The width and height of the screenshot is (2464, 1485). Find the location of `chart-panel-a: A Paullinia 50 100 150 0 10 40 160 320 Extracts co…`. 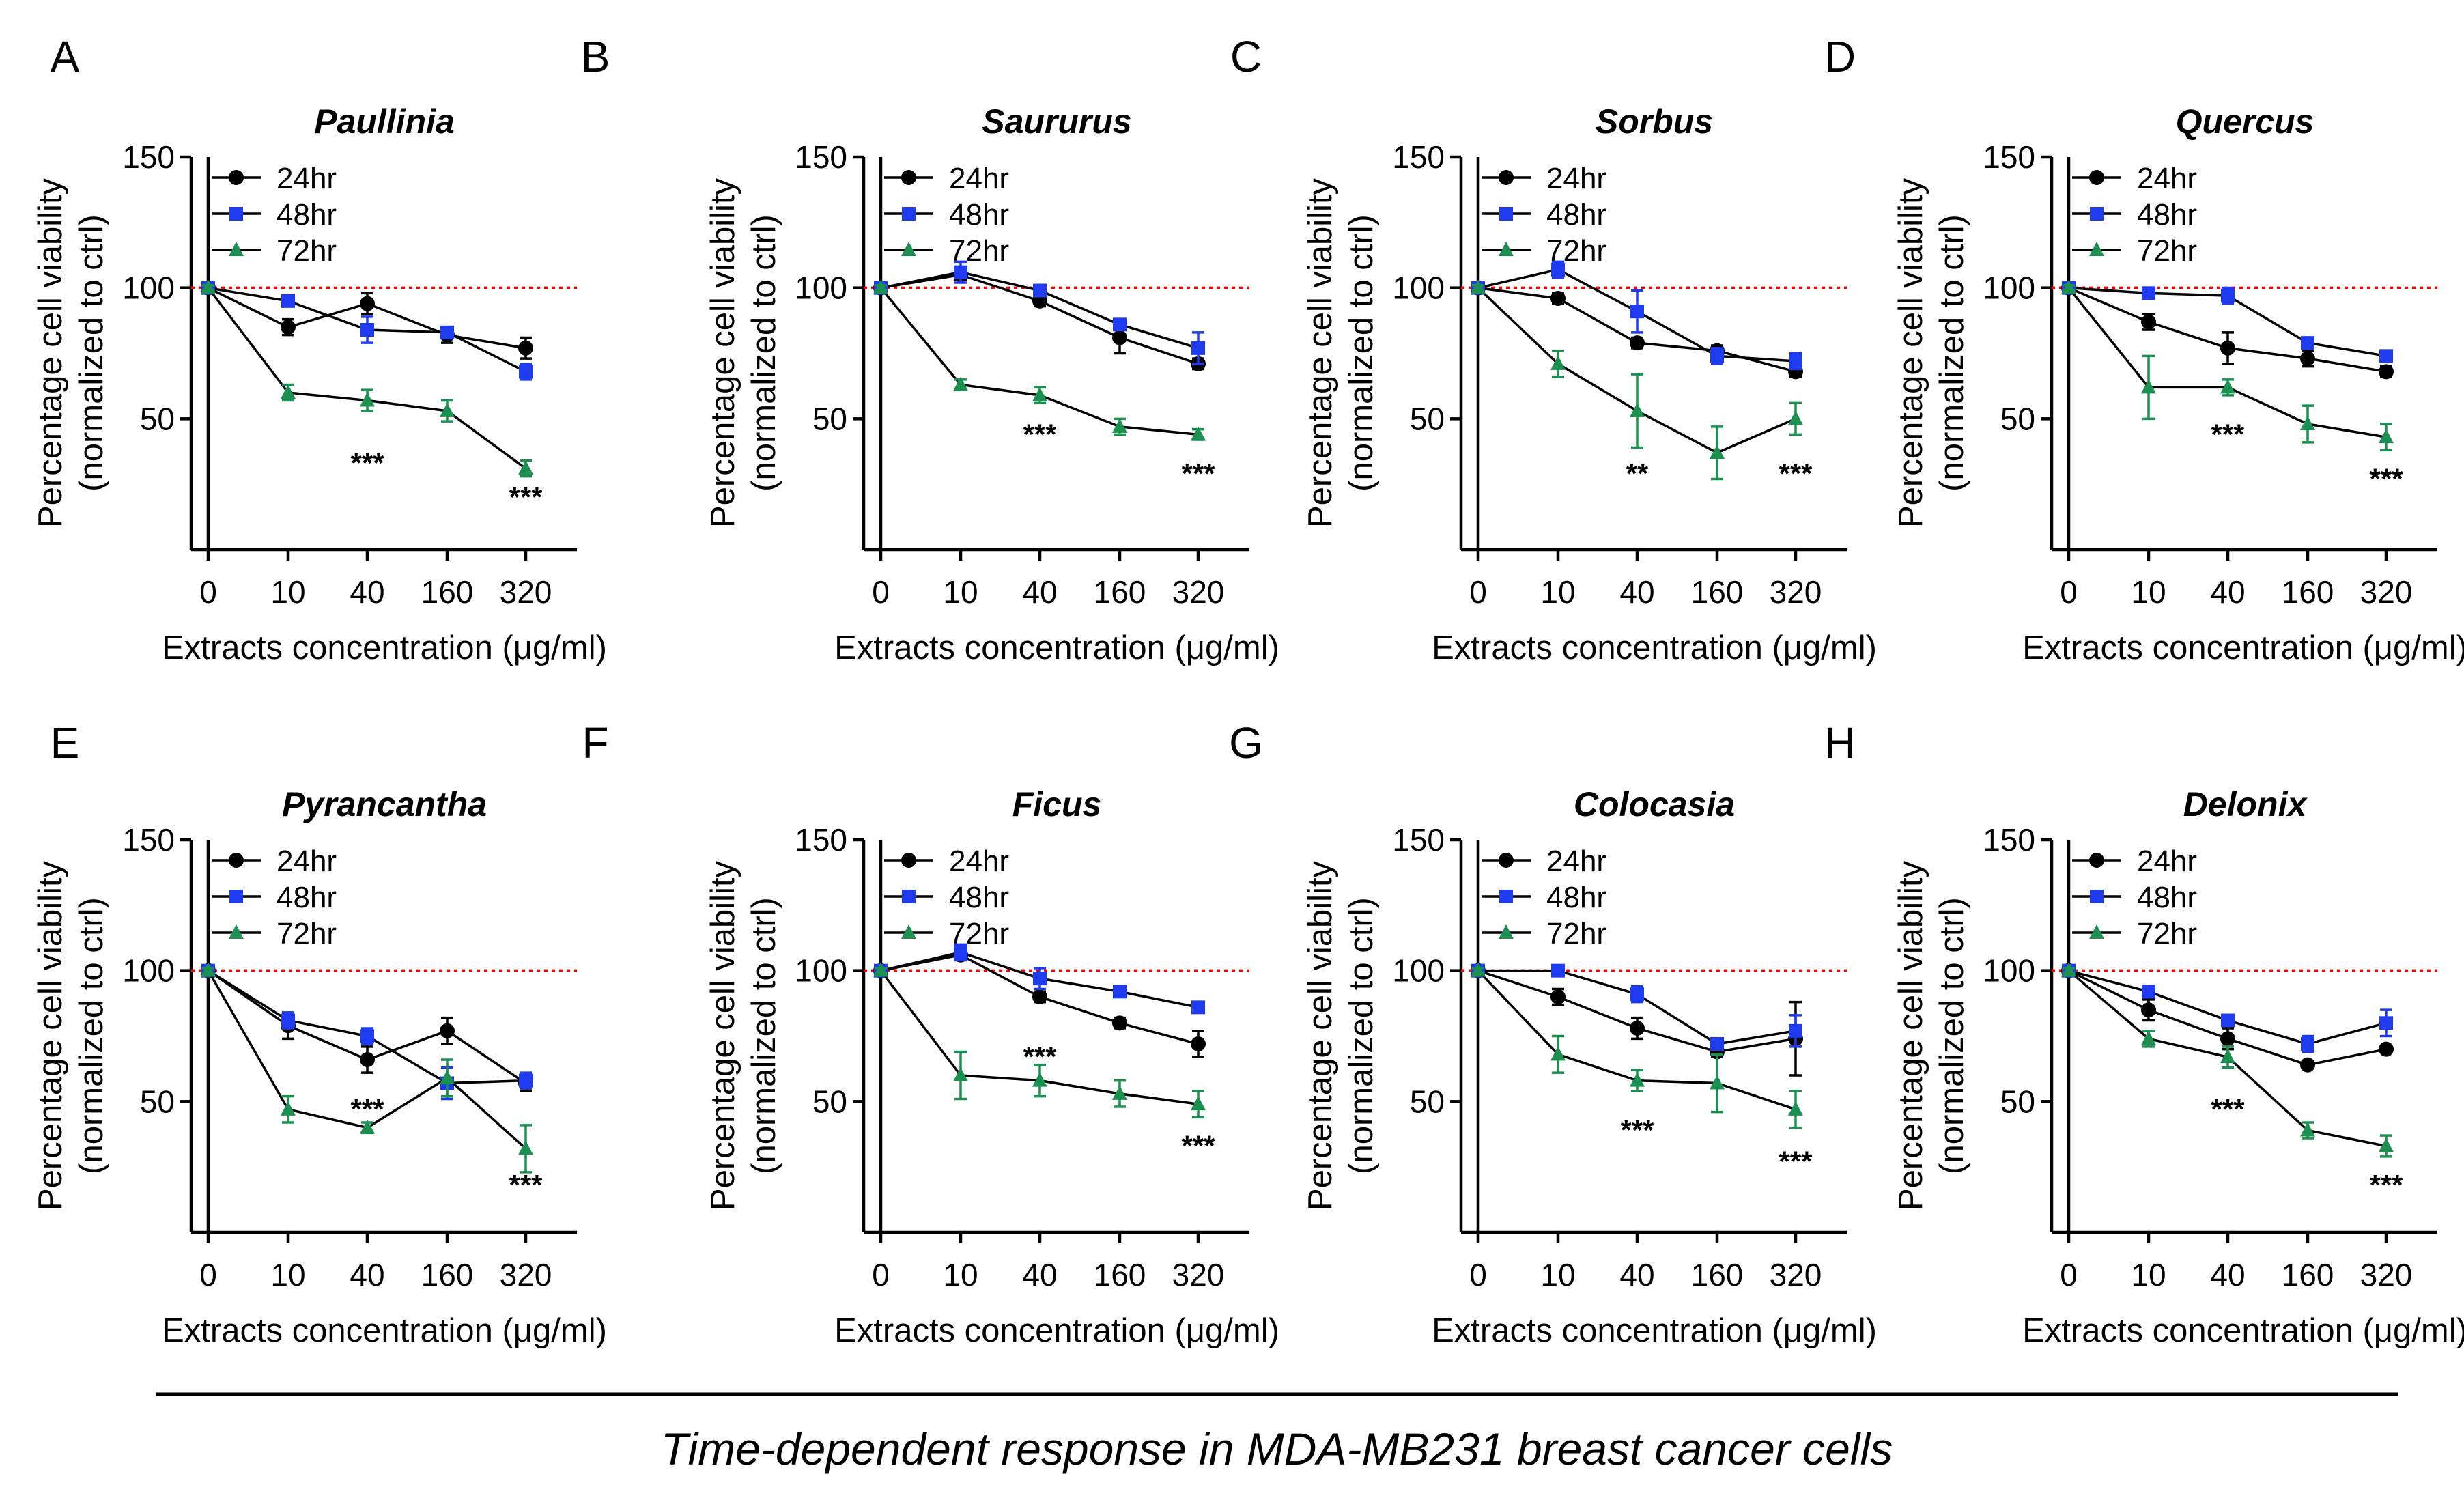

chart-panel-a: A Paullinia 50 100 150 0 10 40 160 320 Extracts co… is located at coordinates (319, 349).